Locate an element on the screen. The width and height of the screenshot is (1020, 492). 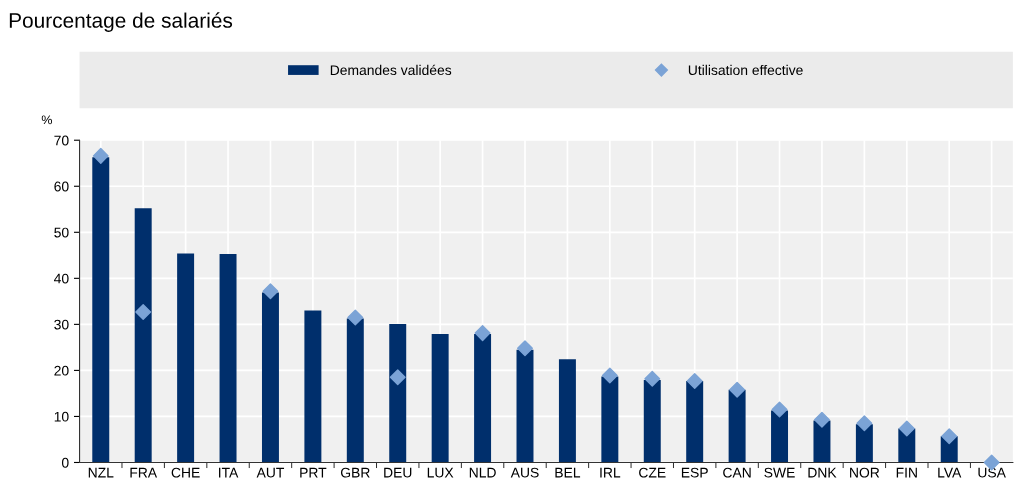
x-tick-label: BEL is located at coordinates (568, 472).